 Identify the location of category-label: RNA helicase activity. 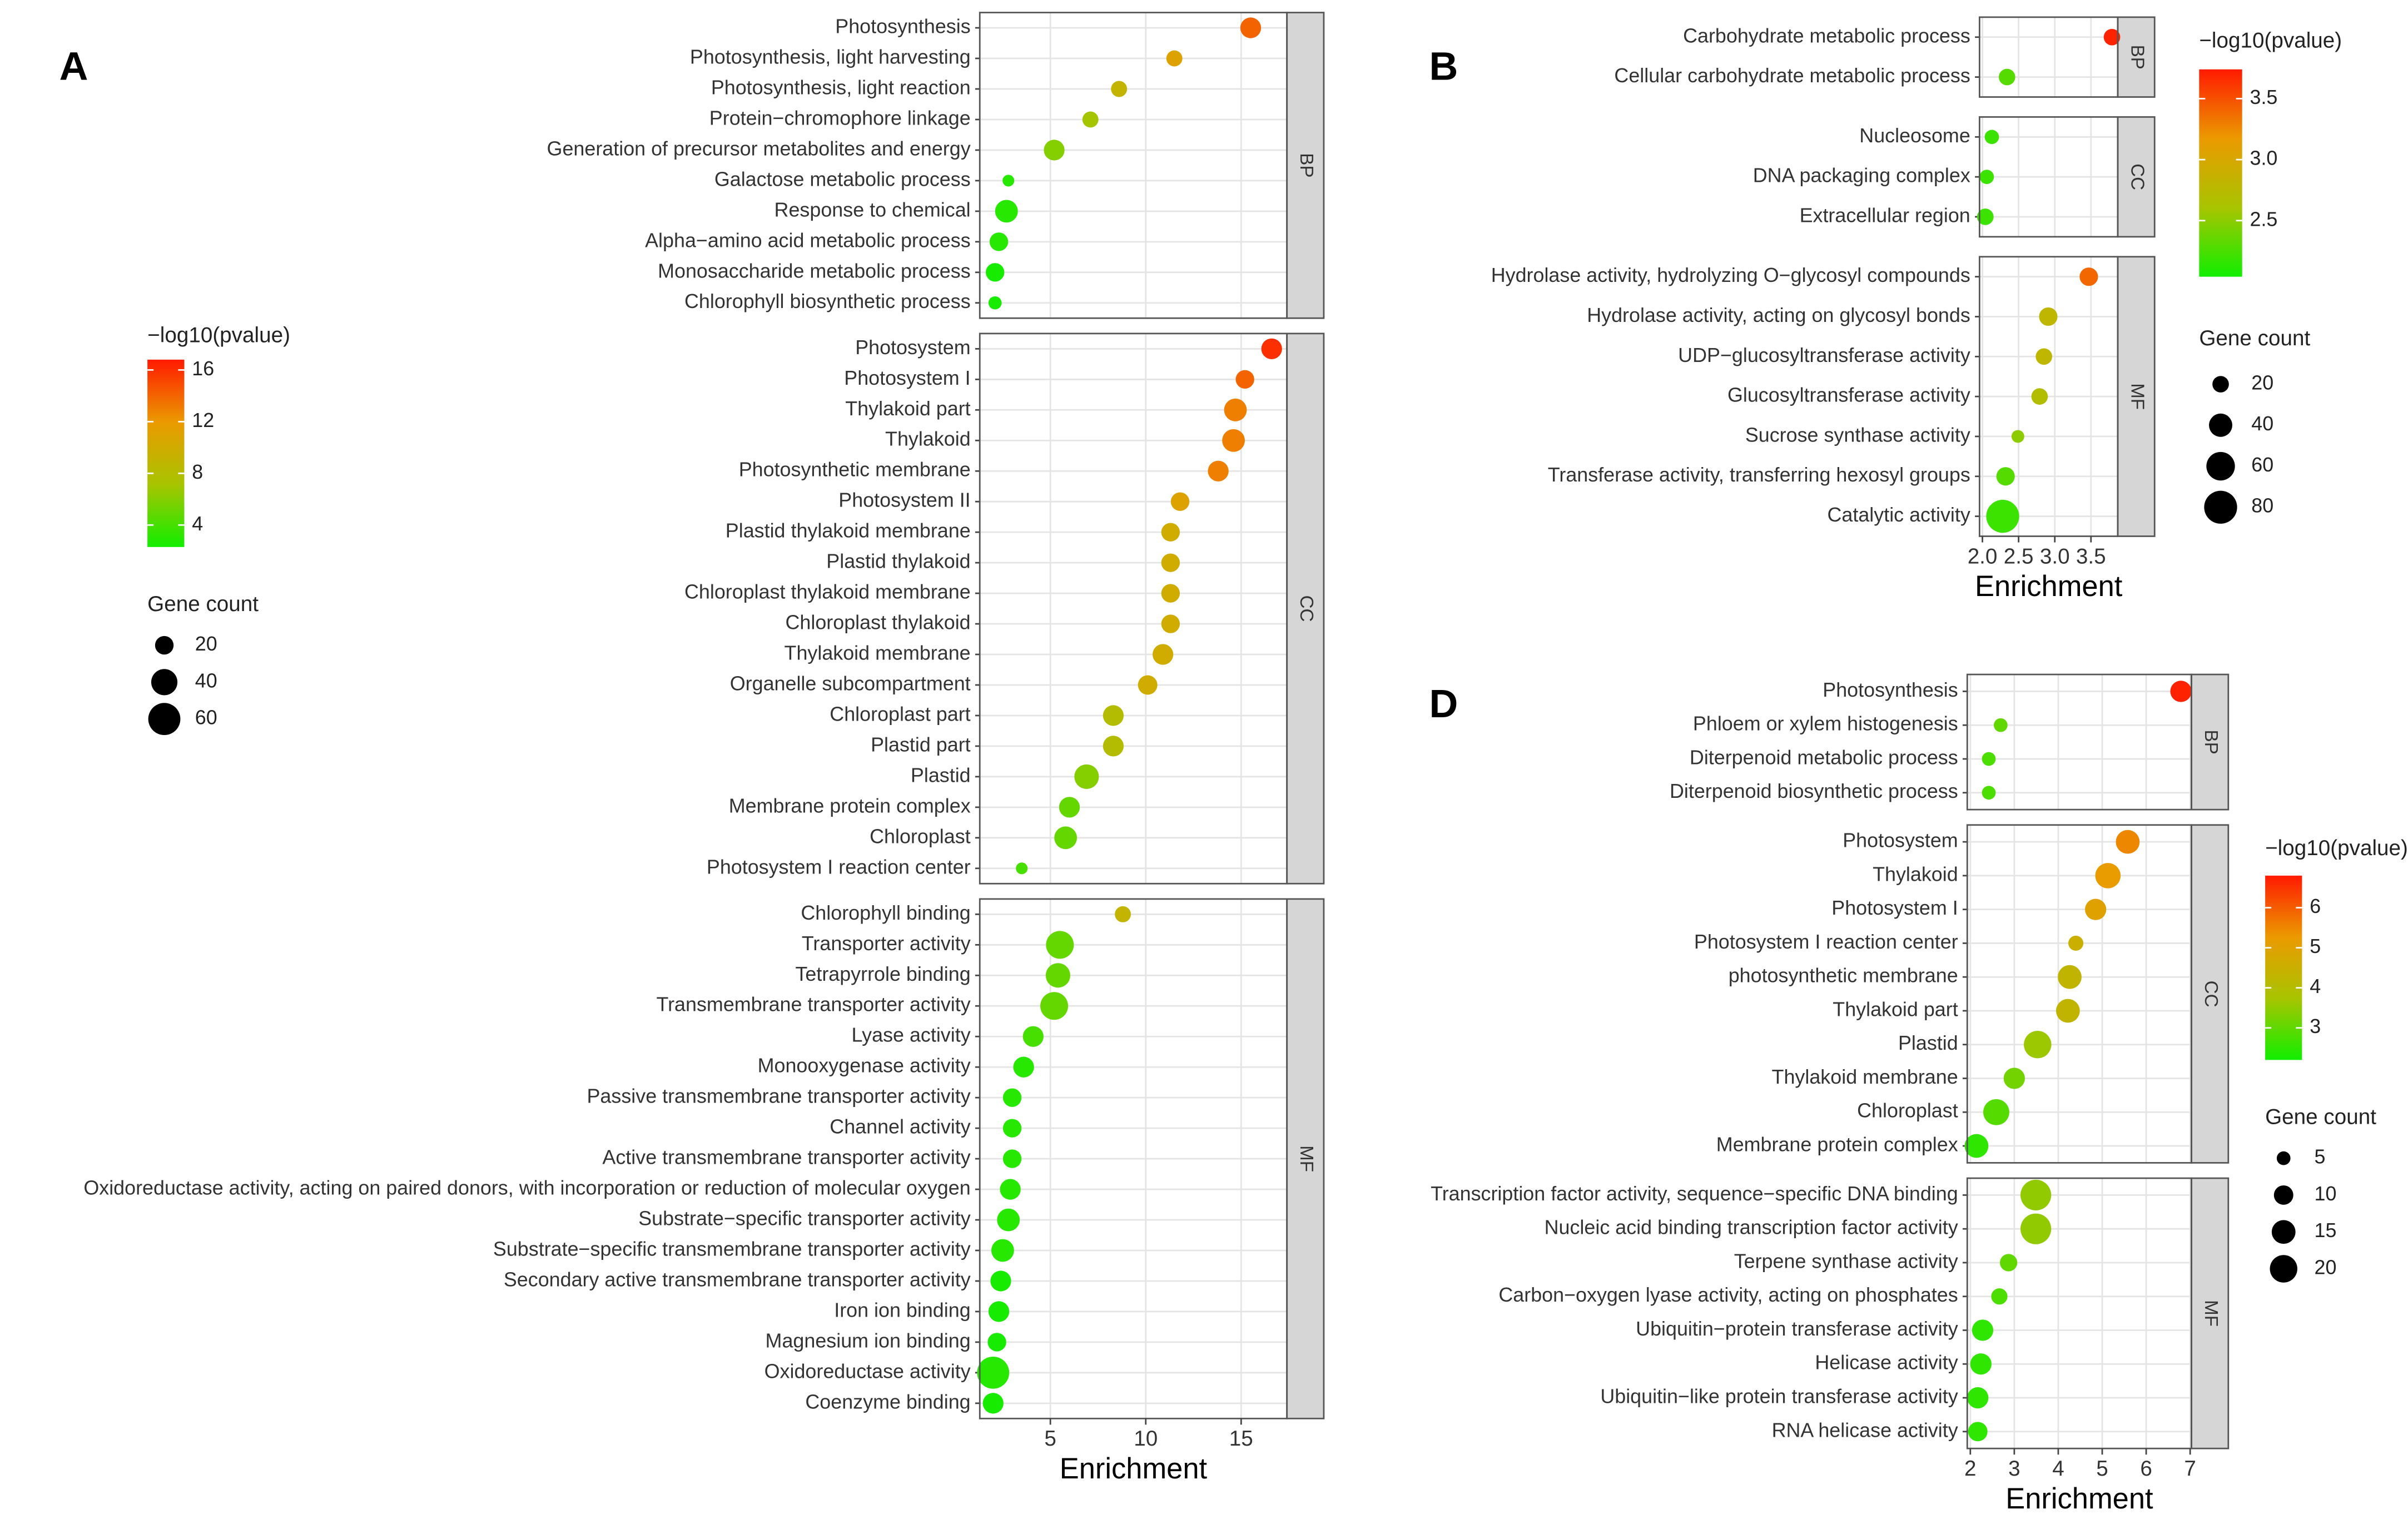
(1865, 1430).